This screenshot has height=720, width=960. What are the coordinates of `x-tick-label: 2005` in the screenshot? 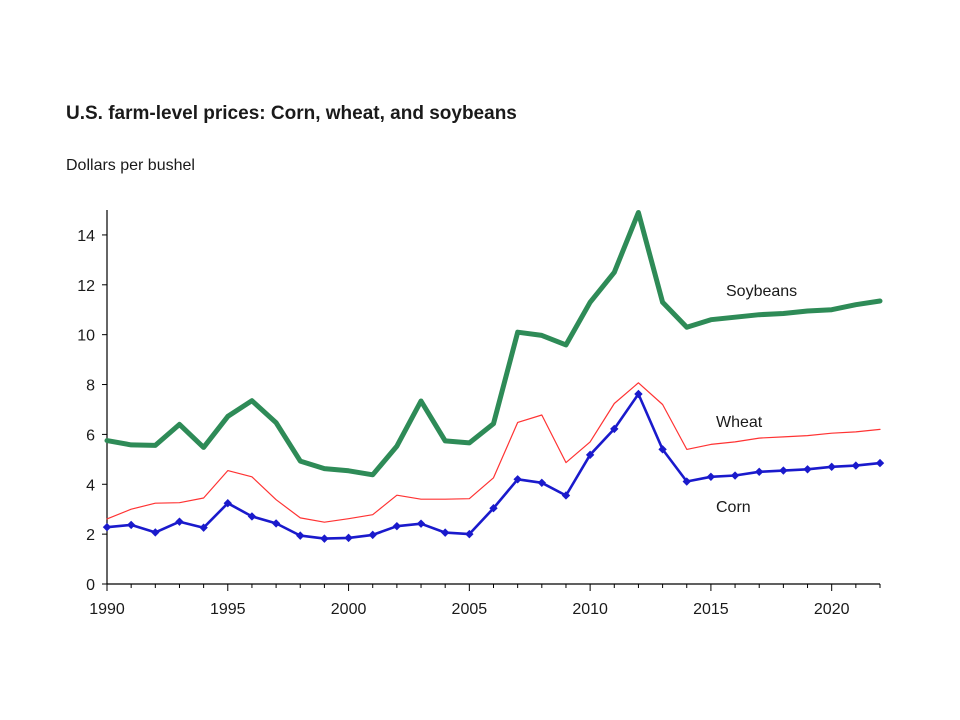 It's located at (470, 609).